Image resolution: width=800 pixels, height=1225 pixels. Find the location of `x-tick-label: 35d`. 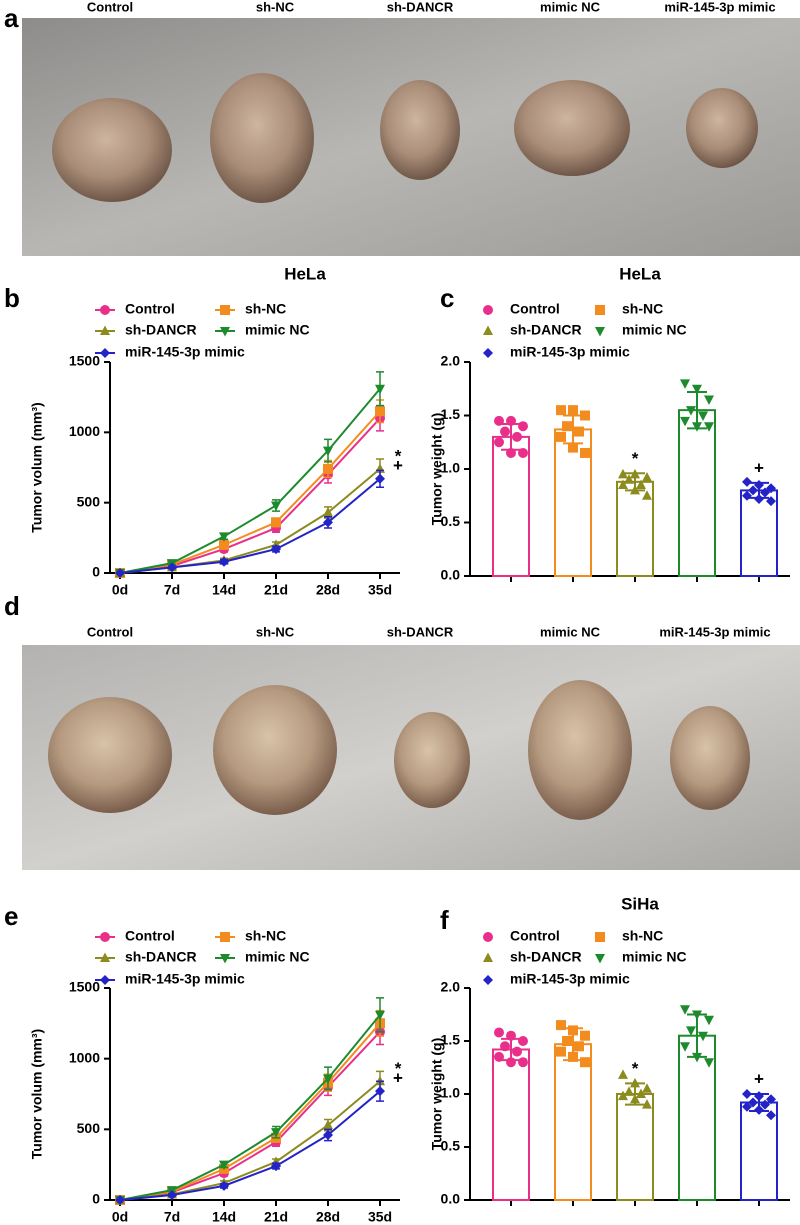

x-tick-label: 35d is located at coordinates (380, 590).